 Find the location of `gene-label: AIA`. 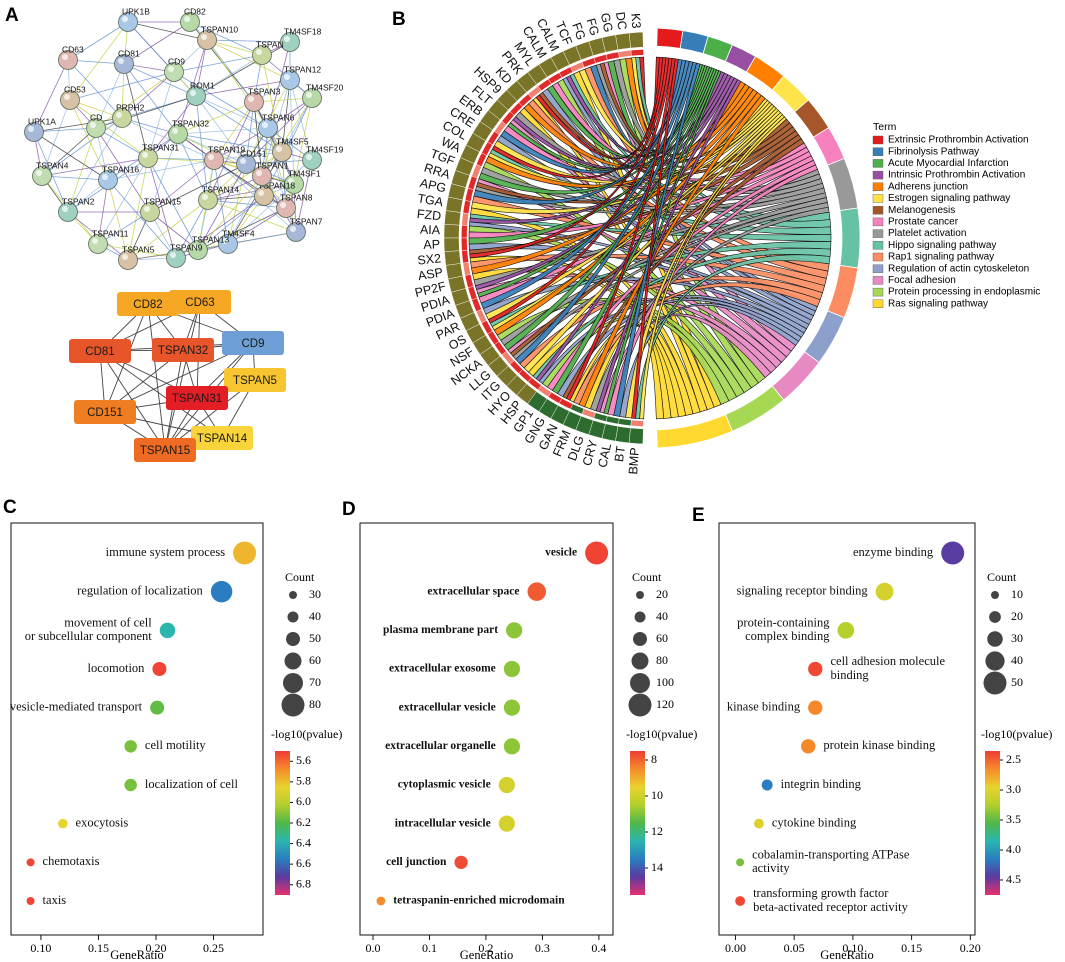

gene-label: AIA is located at coordinates (430, 230).